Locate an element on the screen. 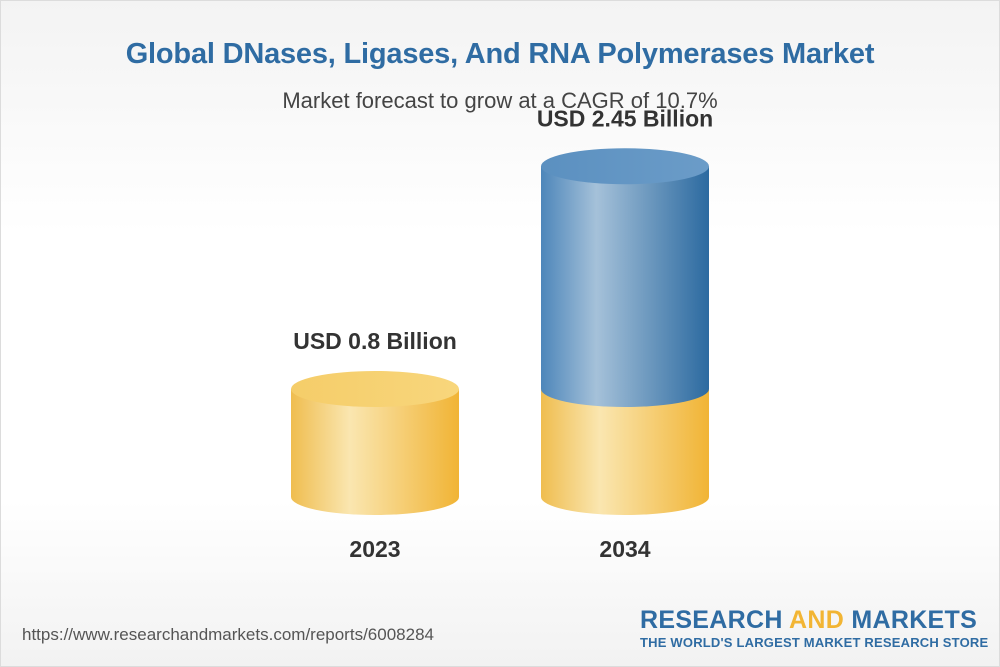 This screenshot has height=667, width=1000. brand-name-markets: MARKETS is located at coordinates (914, 620).